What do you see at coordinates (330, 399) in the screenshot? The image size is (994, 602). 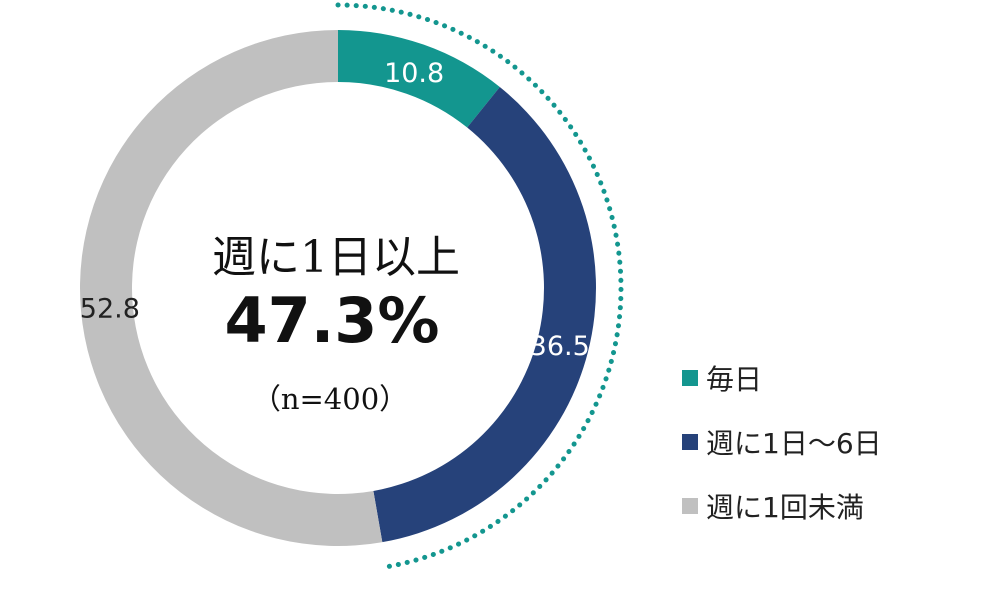 I see `sample-size: （n=400）` at bounding box center [330, 399].